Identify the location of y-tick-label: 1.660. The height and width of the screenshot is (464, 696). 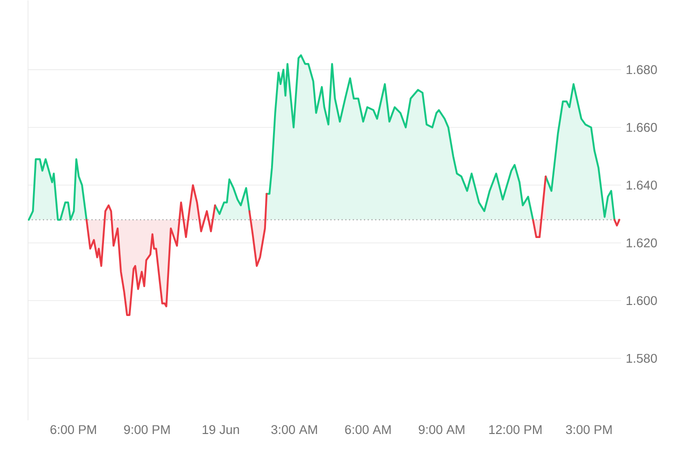
(641, 127).